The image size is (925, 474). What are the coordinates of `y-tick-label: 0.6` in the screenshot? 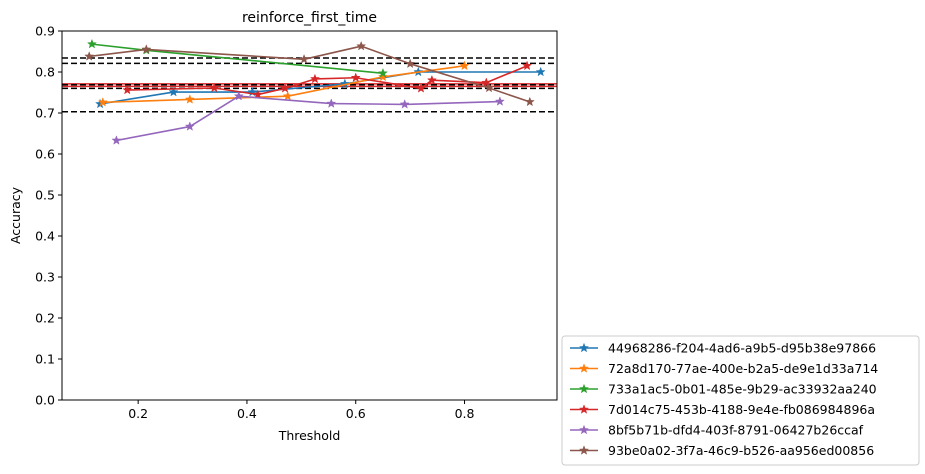 It's located at (45, 154).